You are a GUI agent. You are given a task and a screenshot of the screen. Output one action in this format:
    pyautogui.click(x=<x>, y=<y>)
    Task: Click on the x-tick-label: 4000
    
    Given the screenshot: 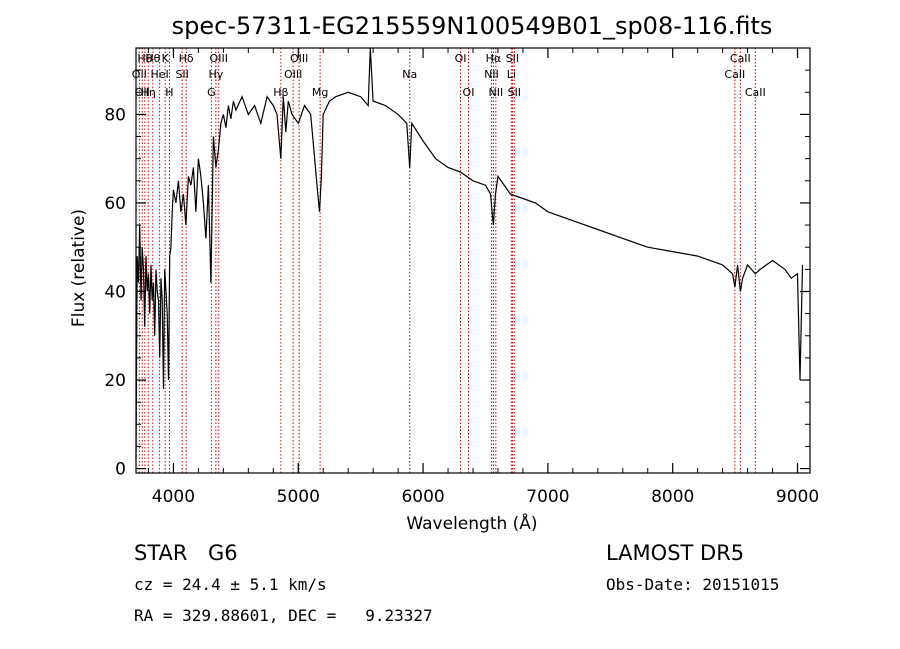 What is the action you would take?
    pyautogui.click(x=173, y=497)
    